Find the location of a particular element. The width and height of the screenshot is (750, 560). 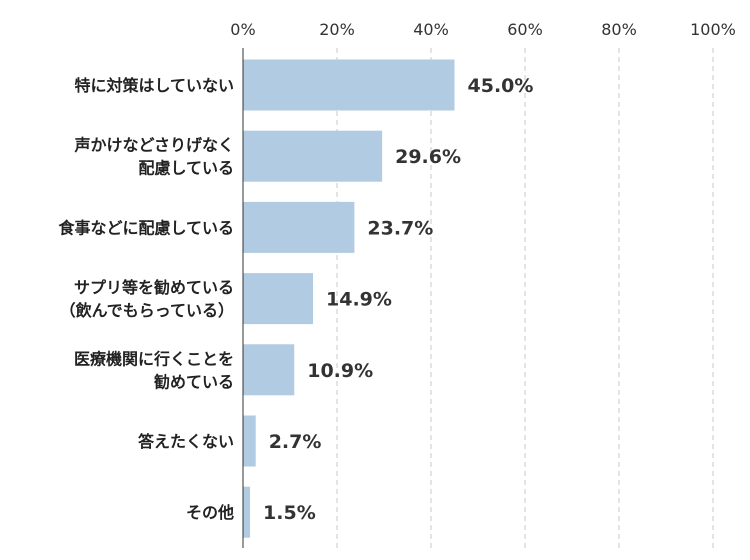

x-tick-label: 0% is located at coordinates (242, 29).